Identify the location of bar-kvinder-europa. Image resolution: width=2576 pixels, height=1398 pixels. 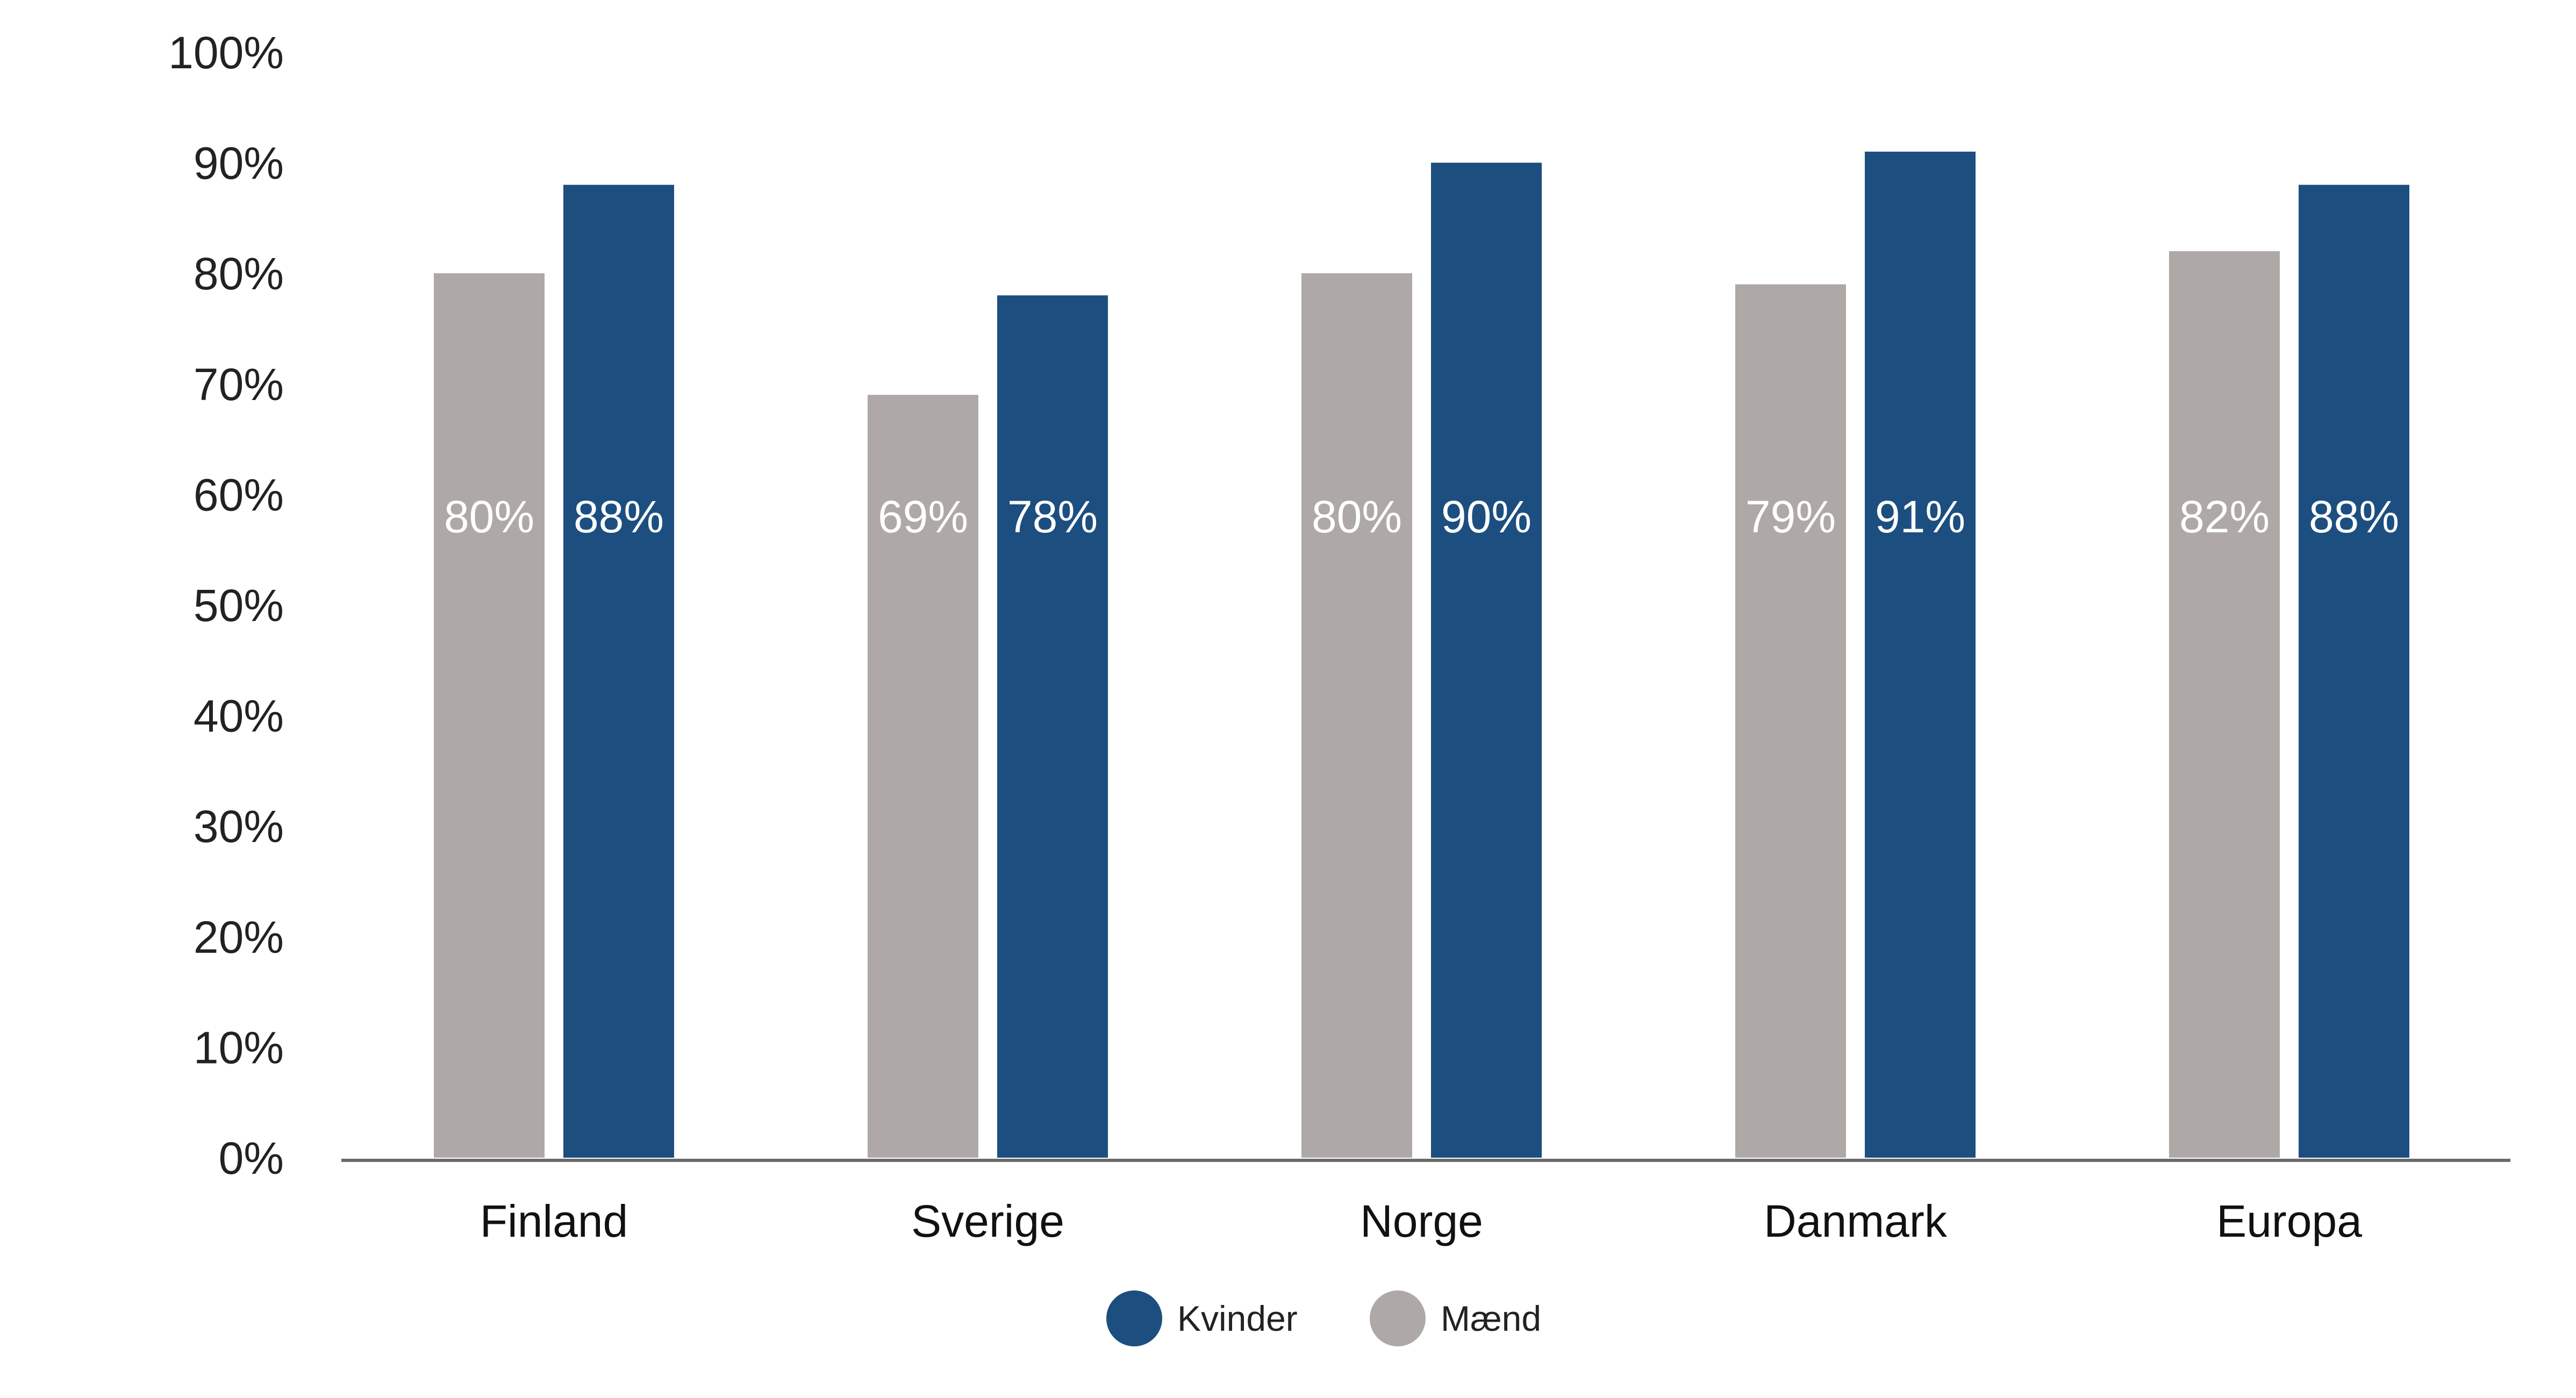
(2354, 671).